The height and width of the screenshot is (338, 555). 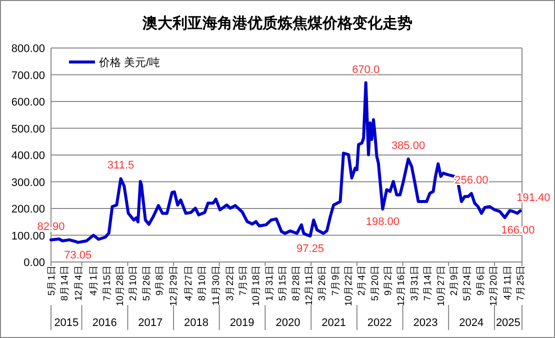 I want to click on y-tick-label: 100.00, so click(x=28, y=236).